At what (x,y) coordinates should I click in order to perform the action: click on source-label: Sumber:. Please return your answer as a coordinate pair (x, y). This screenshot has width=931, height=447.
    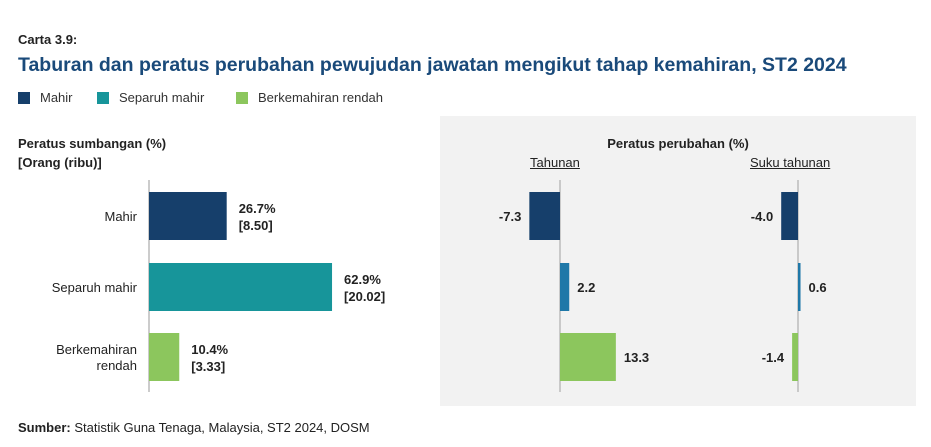
    Looking at the image, I should click on (44, 427).